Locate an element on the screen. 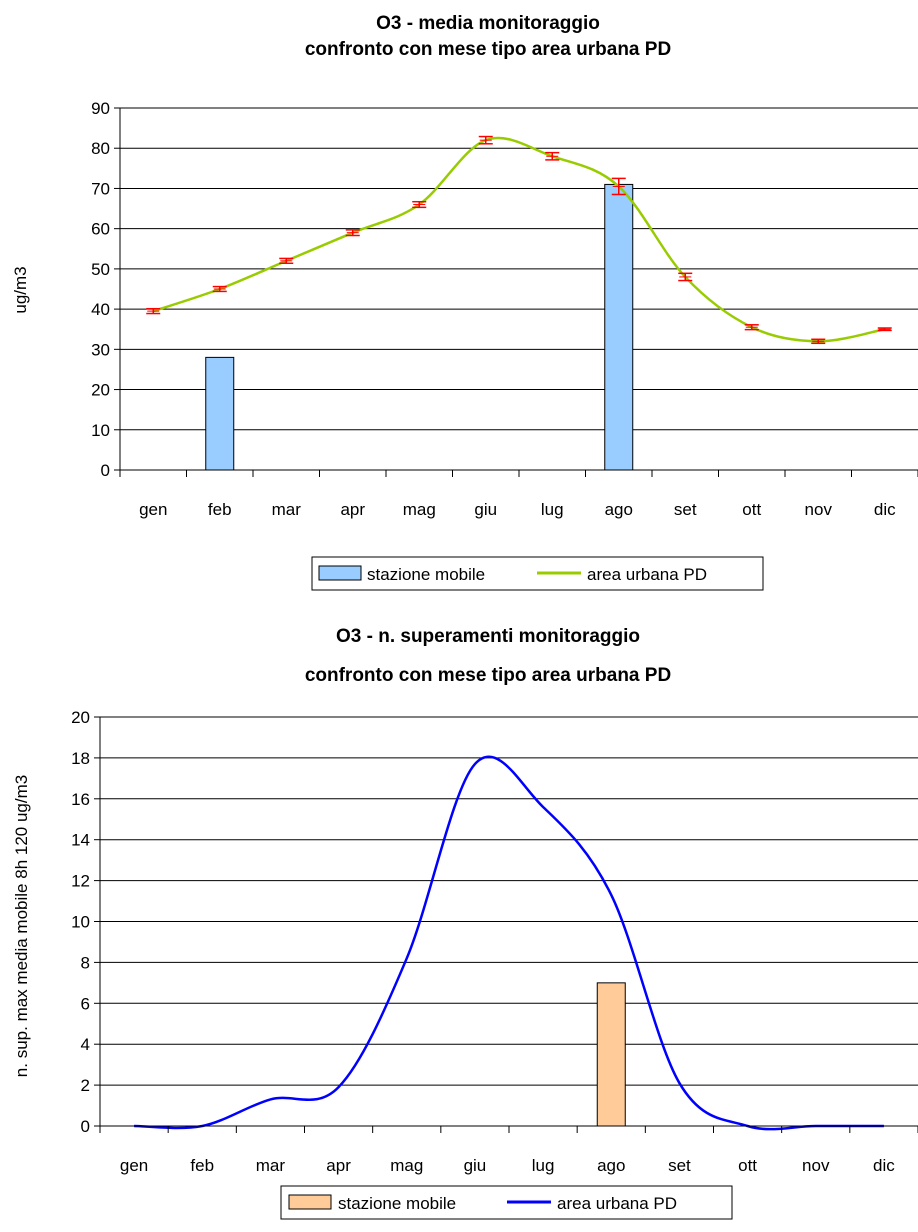 This screenshot has height=1232, width=918. y-tick-label: 6 is located at coordinates (85, 1003).